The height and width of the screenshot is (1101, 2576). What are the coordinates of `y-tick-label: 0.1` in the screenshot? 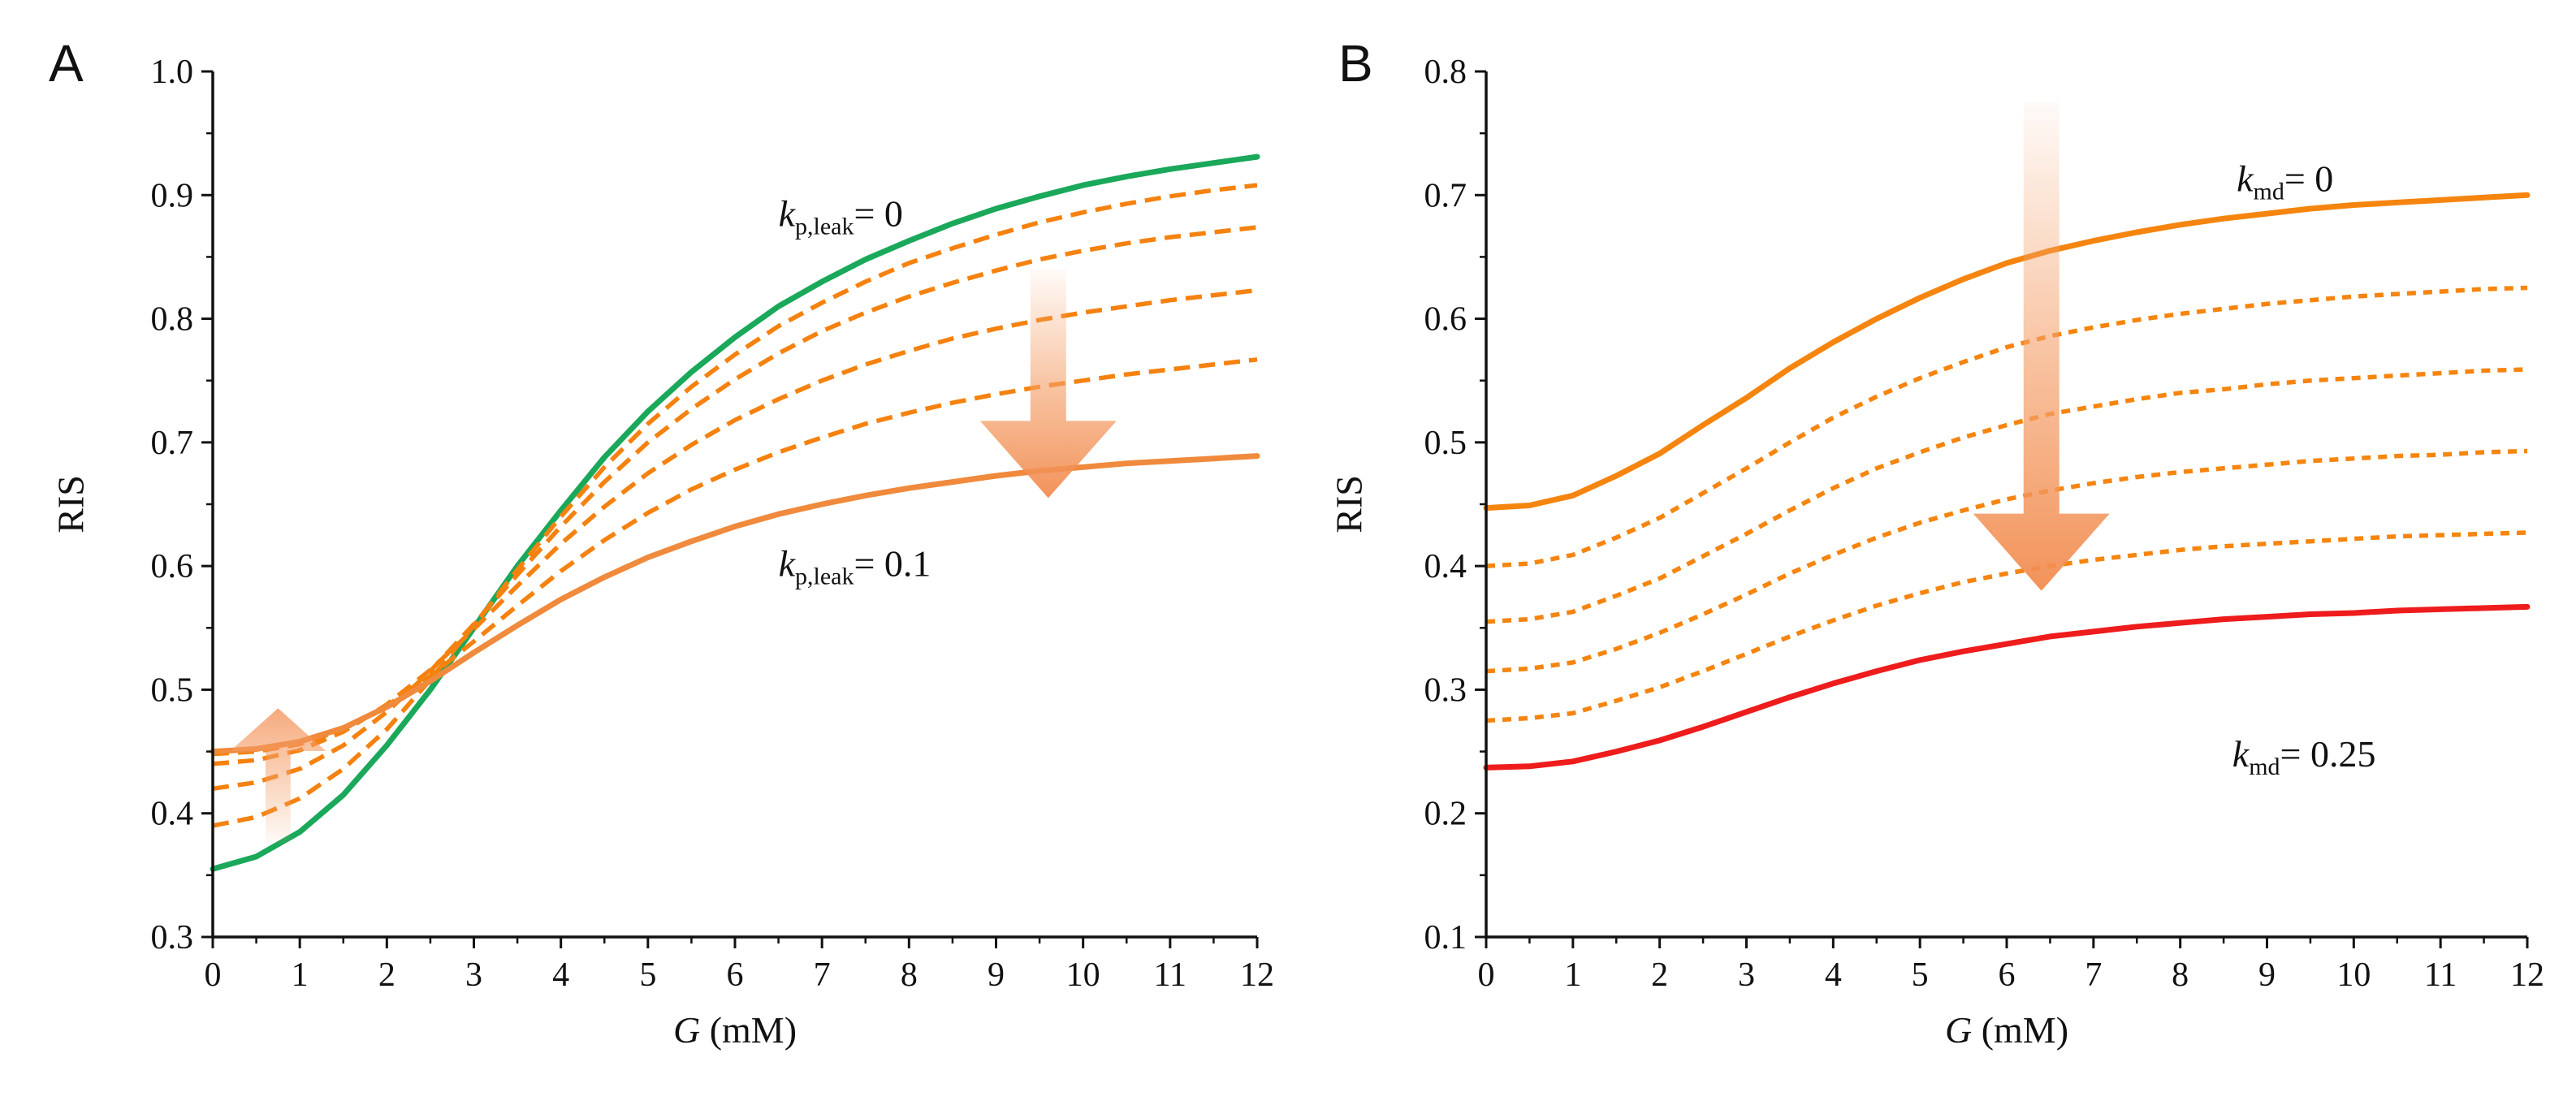 It's located at (1446, 937).